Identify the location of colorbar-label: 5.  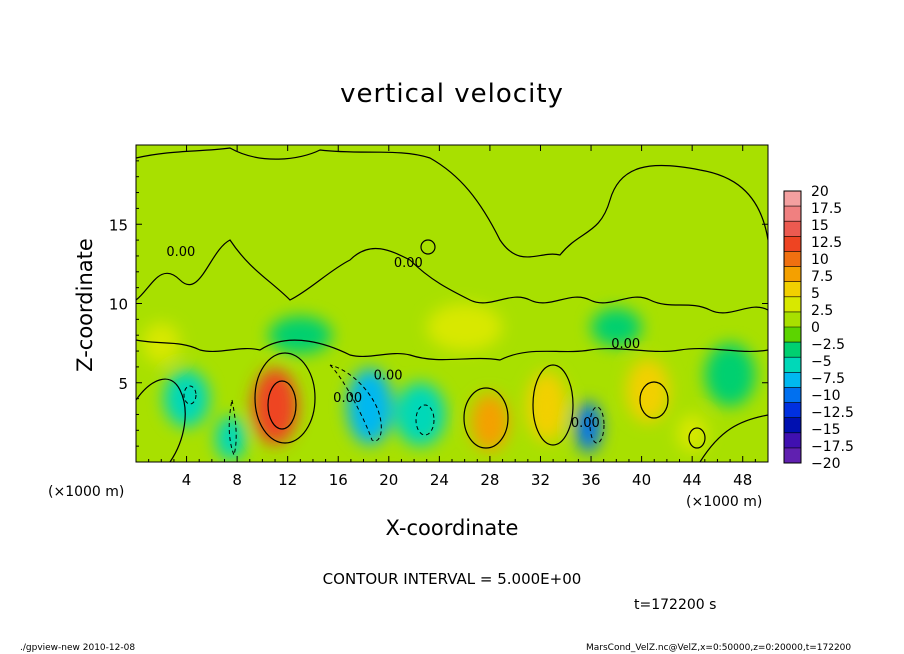
(815, 294).